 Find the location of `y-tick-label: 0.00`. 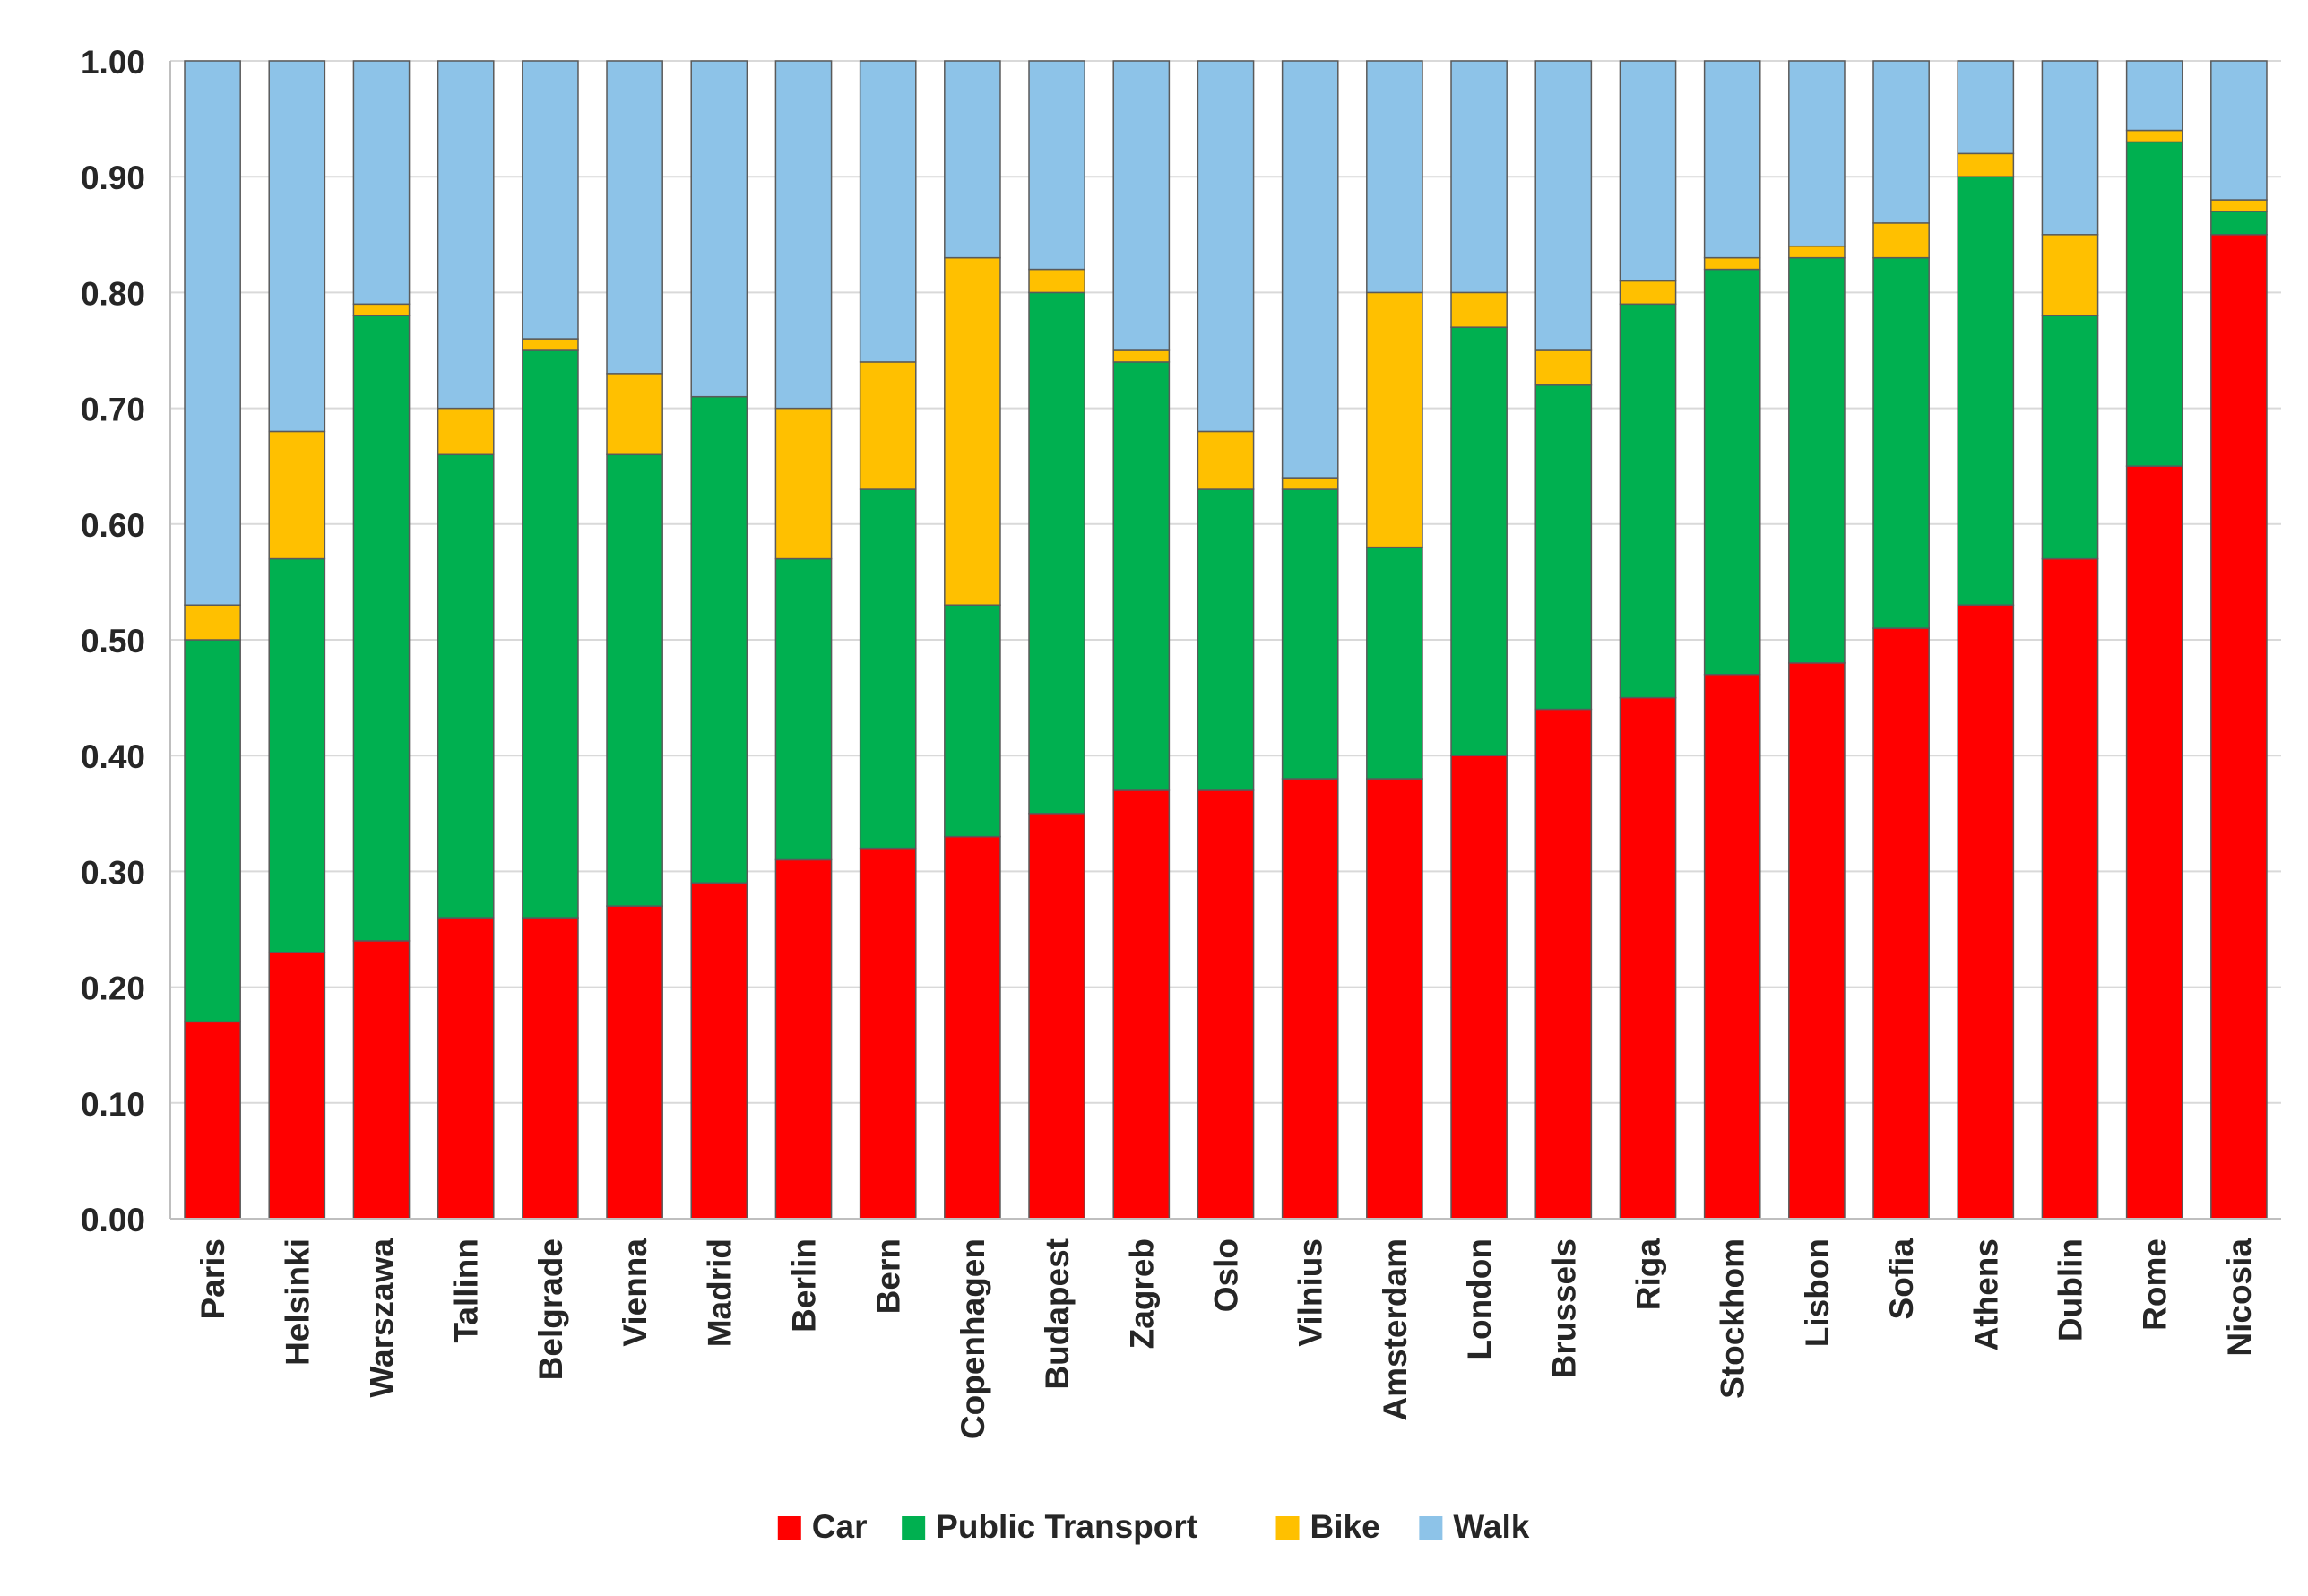

y-tick-label: 0.00 is located at coordinates (113, 1220).